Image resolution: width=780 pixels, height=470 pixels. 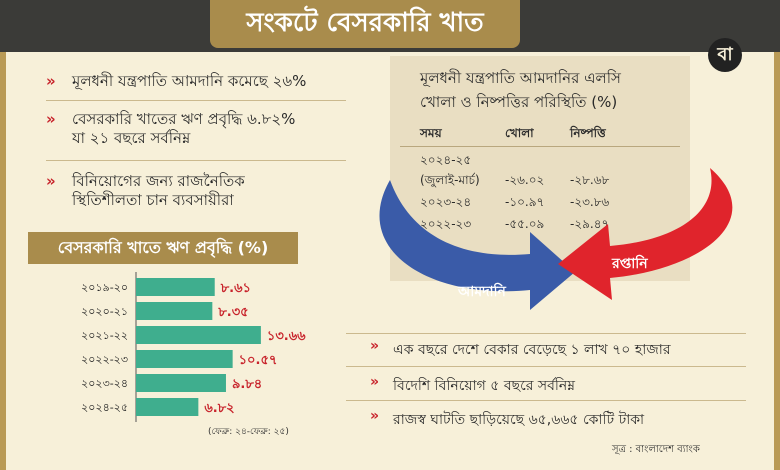 I want to click on page-title: সংকটে বেসরকারি খাত, so click(x=365, y=24).